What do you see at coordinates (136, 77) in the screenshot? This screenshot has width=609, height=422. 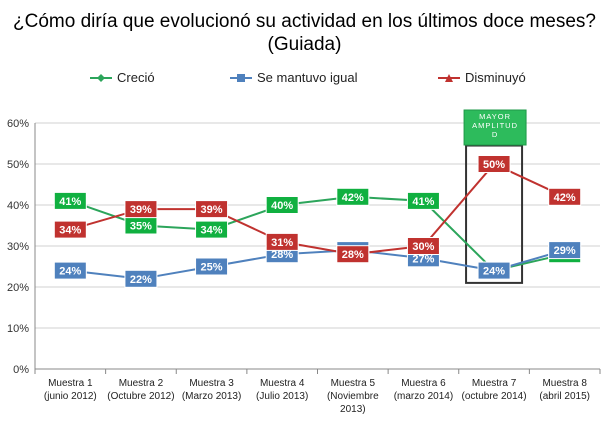 I see `legend-label-crecio: Creció` at bounding box center [136, 77].